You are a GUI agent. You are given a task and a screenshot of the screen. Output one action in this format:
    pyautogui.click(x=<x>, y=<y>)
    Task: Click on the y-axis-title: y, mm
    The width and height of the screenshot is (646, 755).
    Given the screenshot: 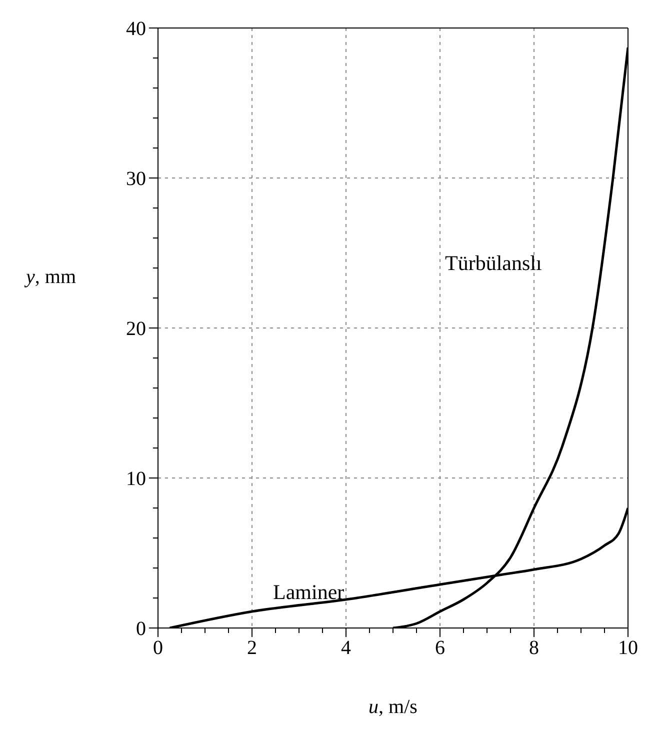 What is the action you would take?
    pyautogui.click(x=51, y=277)
    